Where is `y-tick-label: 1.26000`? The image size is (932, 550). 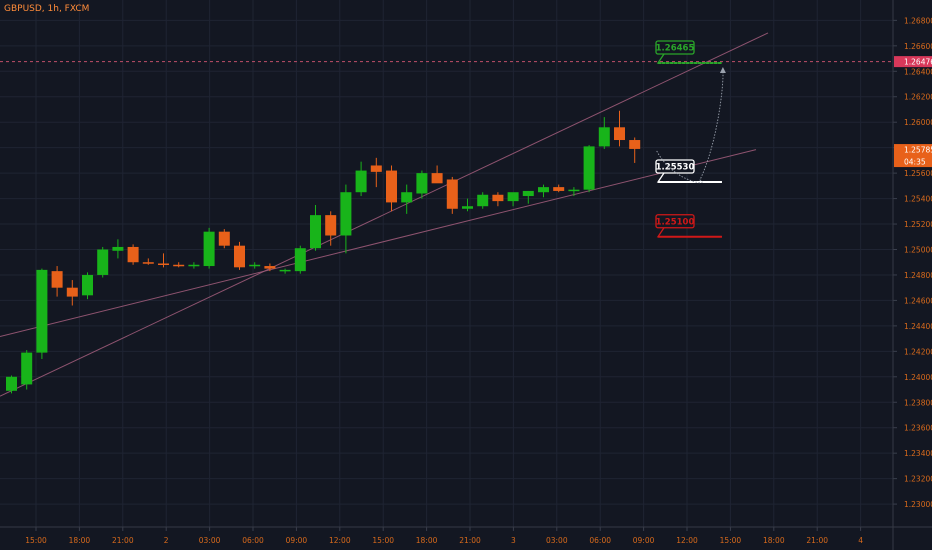 y-tick-label: 1.26000 is located at coordinates (918, 122).